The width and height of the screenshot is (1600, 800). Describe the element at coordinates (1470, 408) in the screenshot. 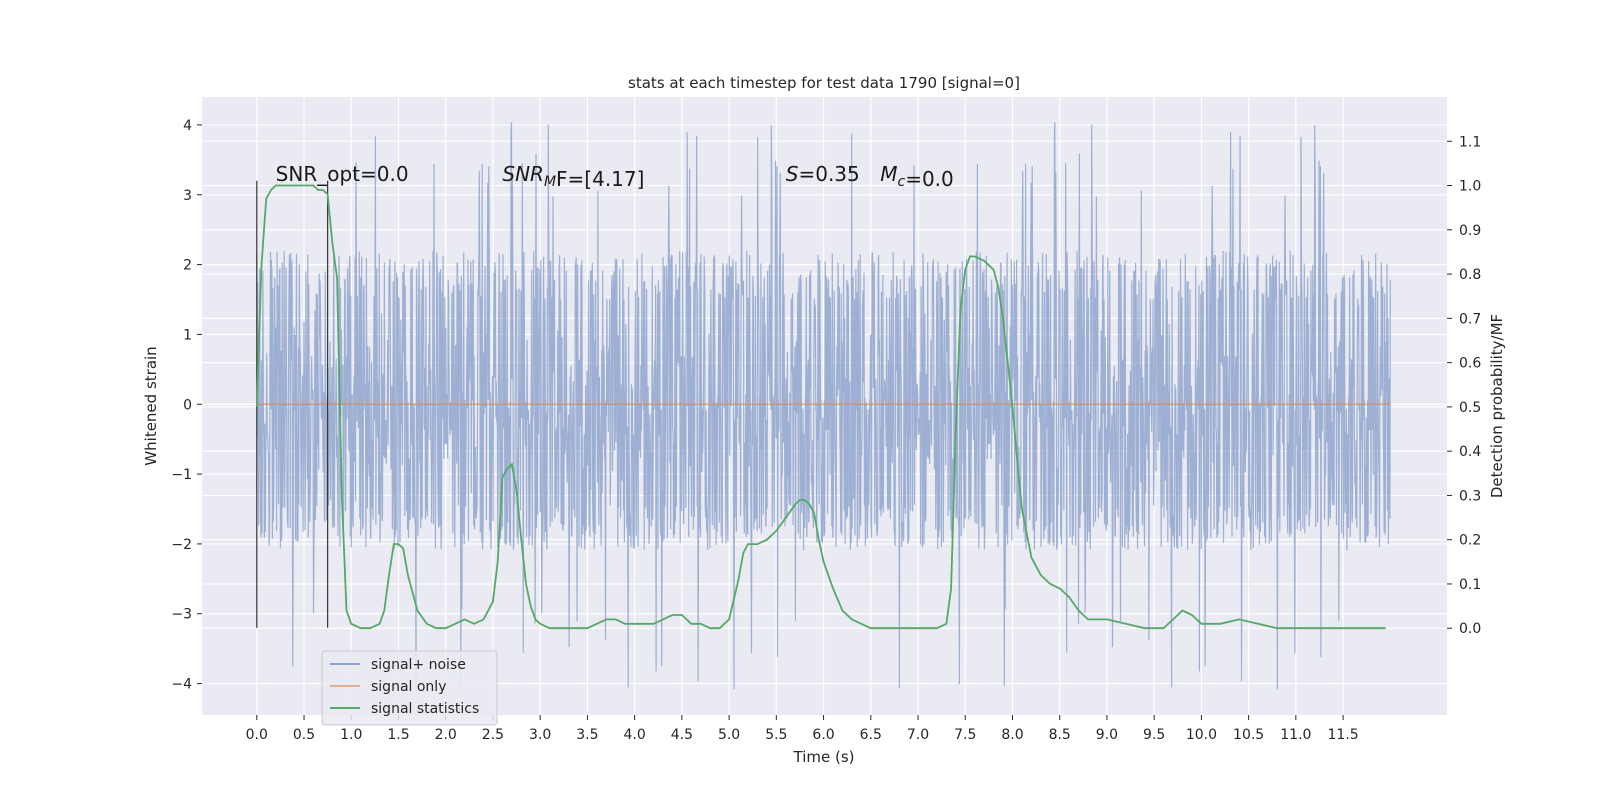

I see `y2-tick-label: 0.5` at that location.